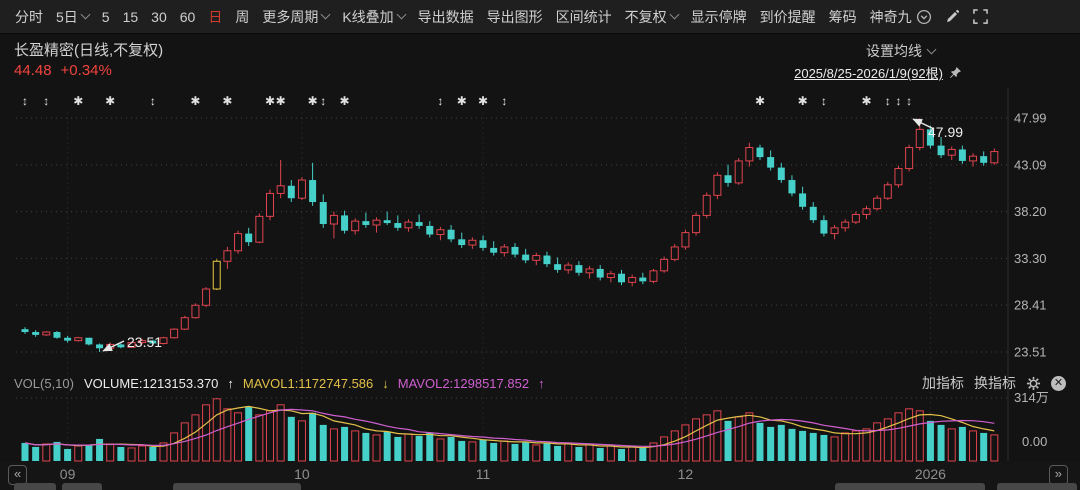 The height and width of the screenshot is (490, 1080). Describe the element at coordinates (159, 17) in the screenshot. I see `toolbar-item-min30: 30` at that location.